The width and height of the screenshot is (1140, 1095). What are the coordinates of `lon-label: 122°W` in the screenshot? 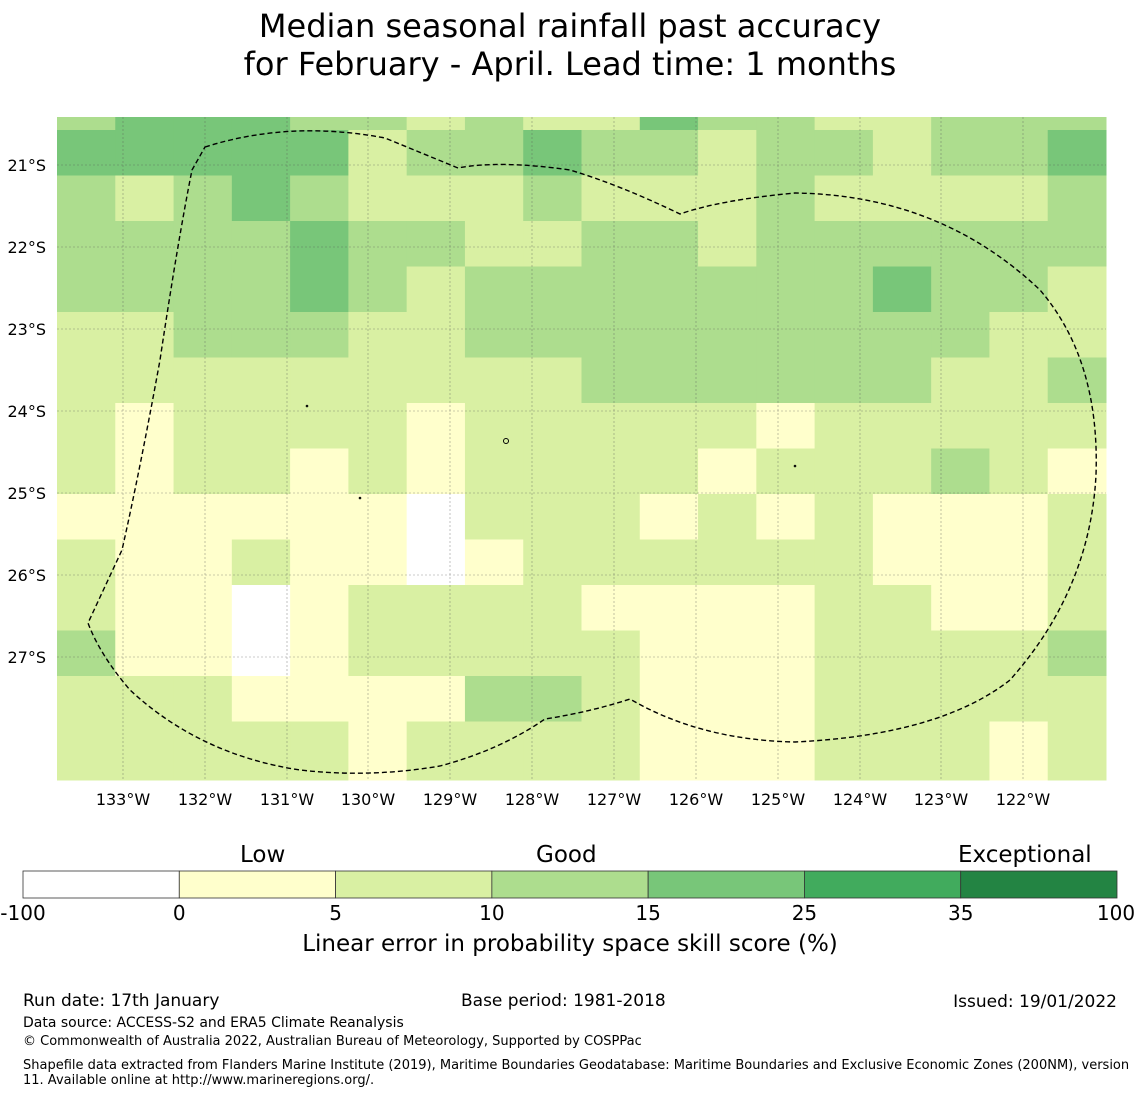 It's located at (1023, 799).